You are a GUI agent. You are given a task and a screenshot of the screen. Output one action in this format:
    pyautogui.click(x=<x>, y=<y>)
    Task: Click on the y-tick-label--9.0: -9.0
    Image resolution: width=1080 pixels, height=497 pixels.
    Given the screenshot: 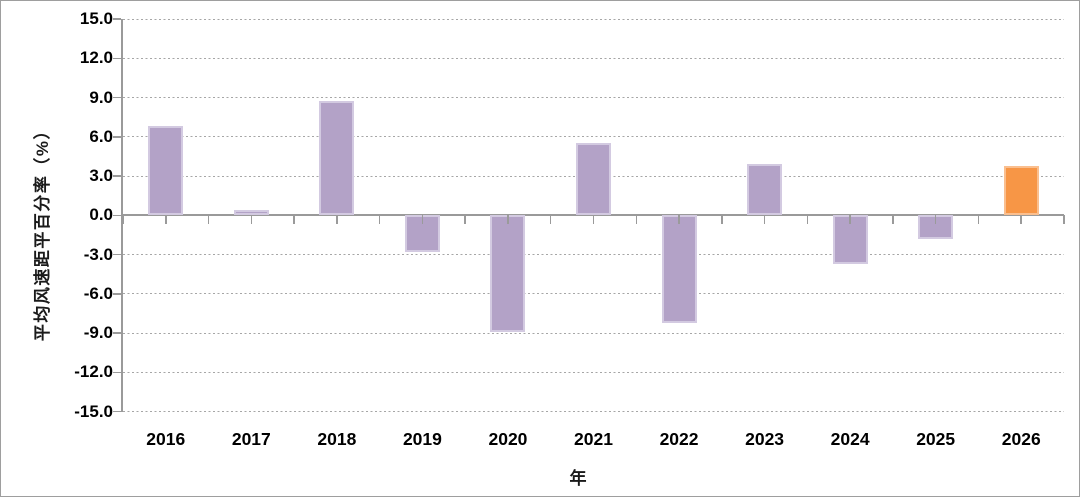 What is the action you would take?
    pyautogui.click(x=98, y=332)
    